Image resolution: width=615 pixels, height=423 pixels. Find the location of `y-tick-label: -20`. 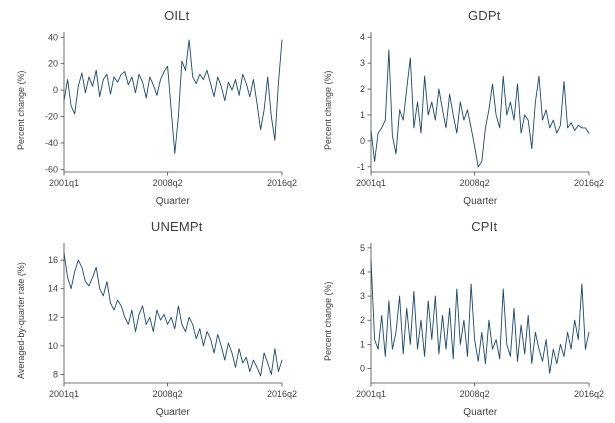

y-tick-label: -20 is located at coordinates (51, 117).